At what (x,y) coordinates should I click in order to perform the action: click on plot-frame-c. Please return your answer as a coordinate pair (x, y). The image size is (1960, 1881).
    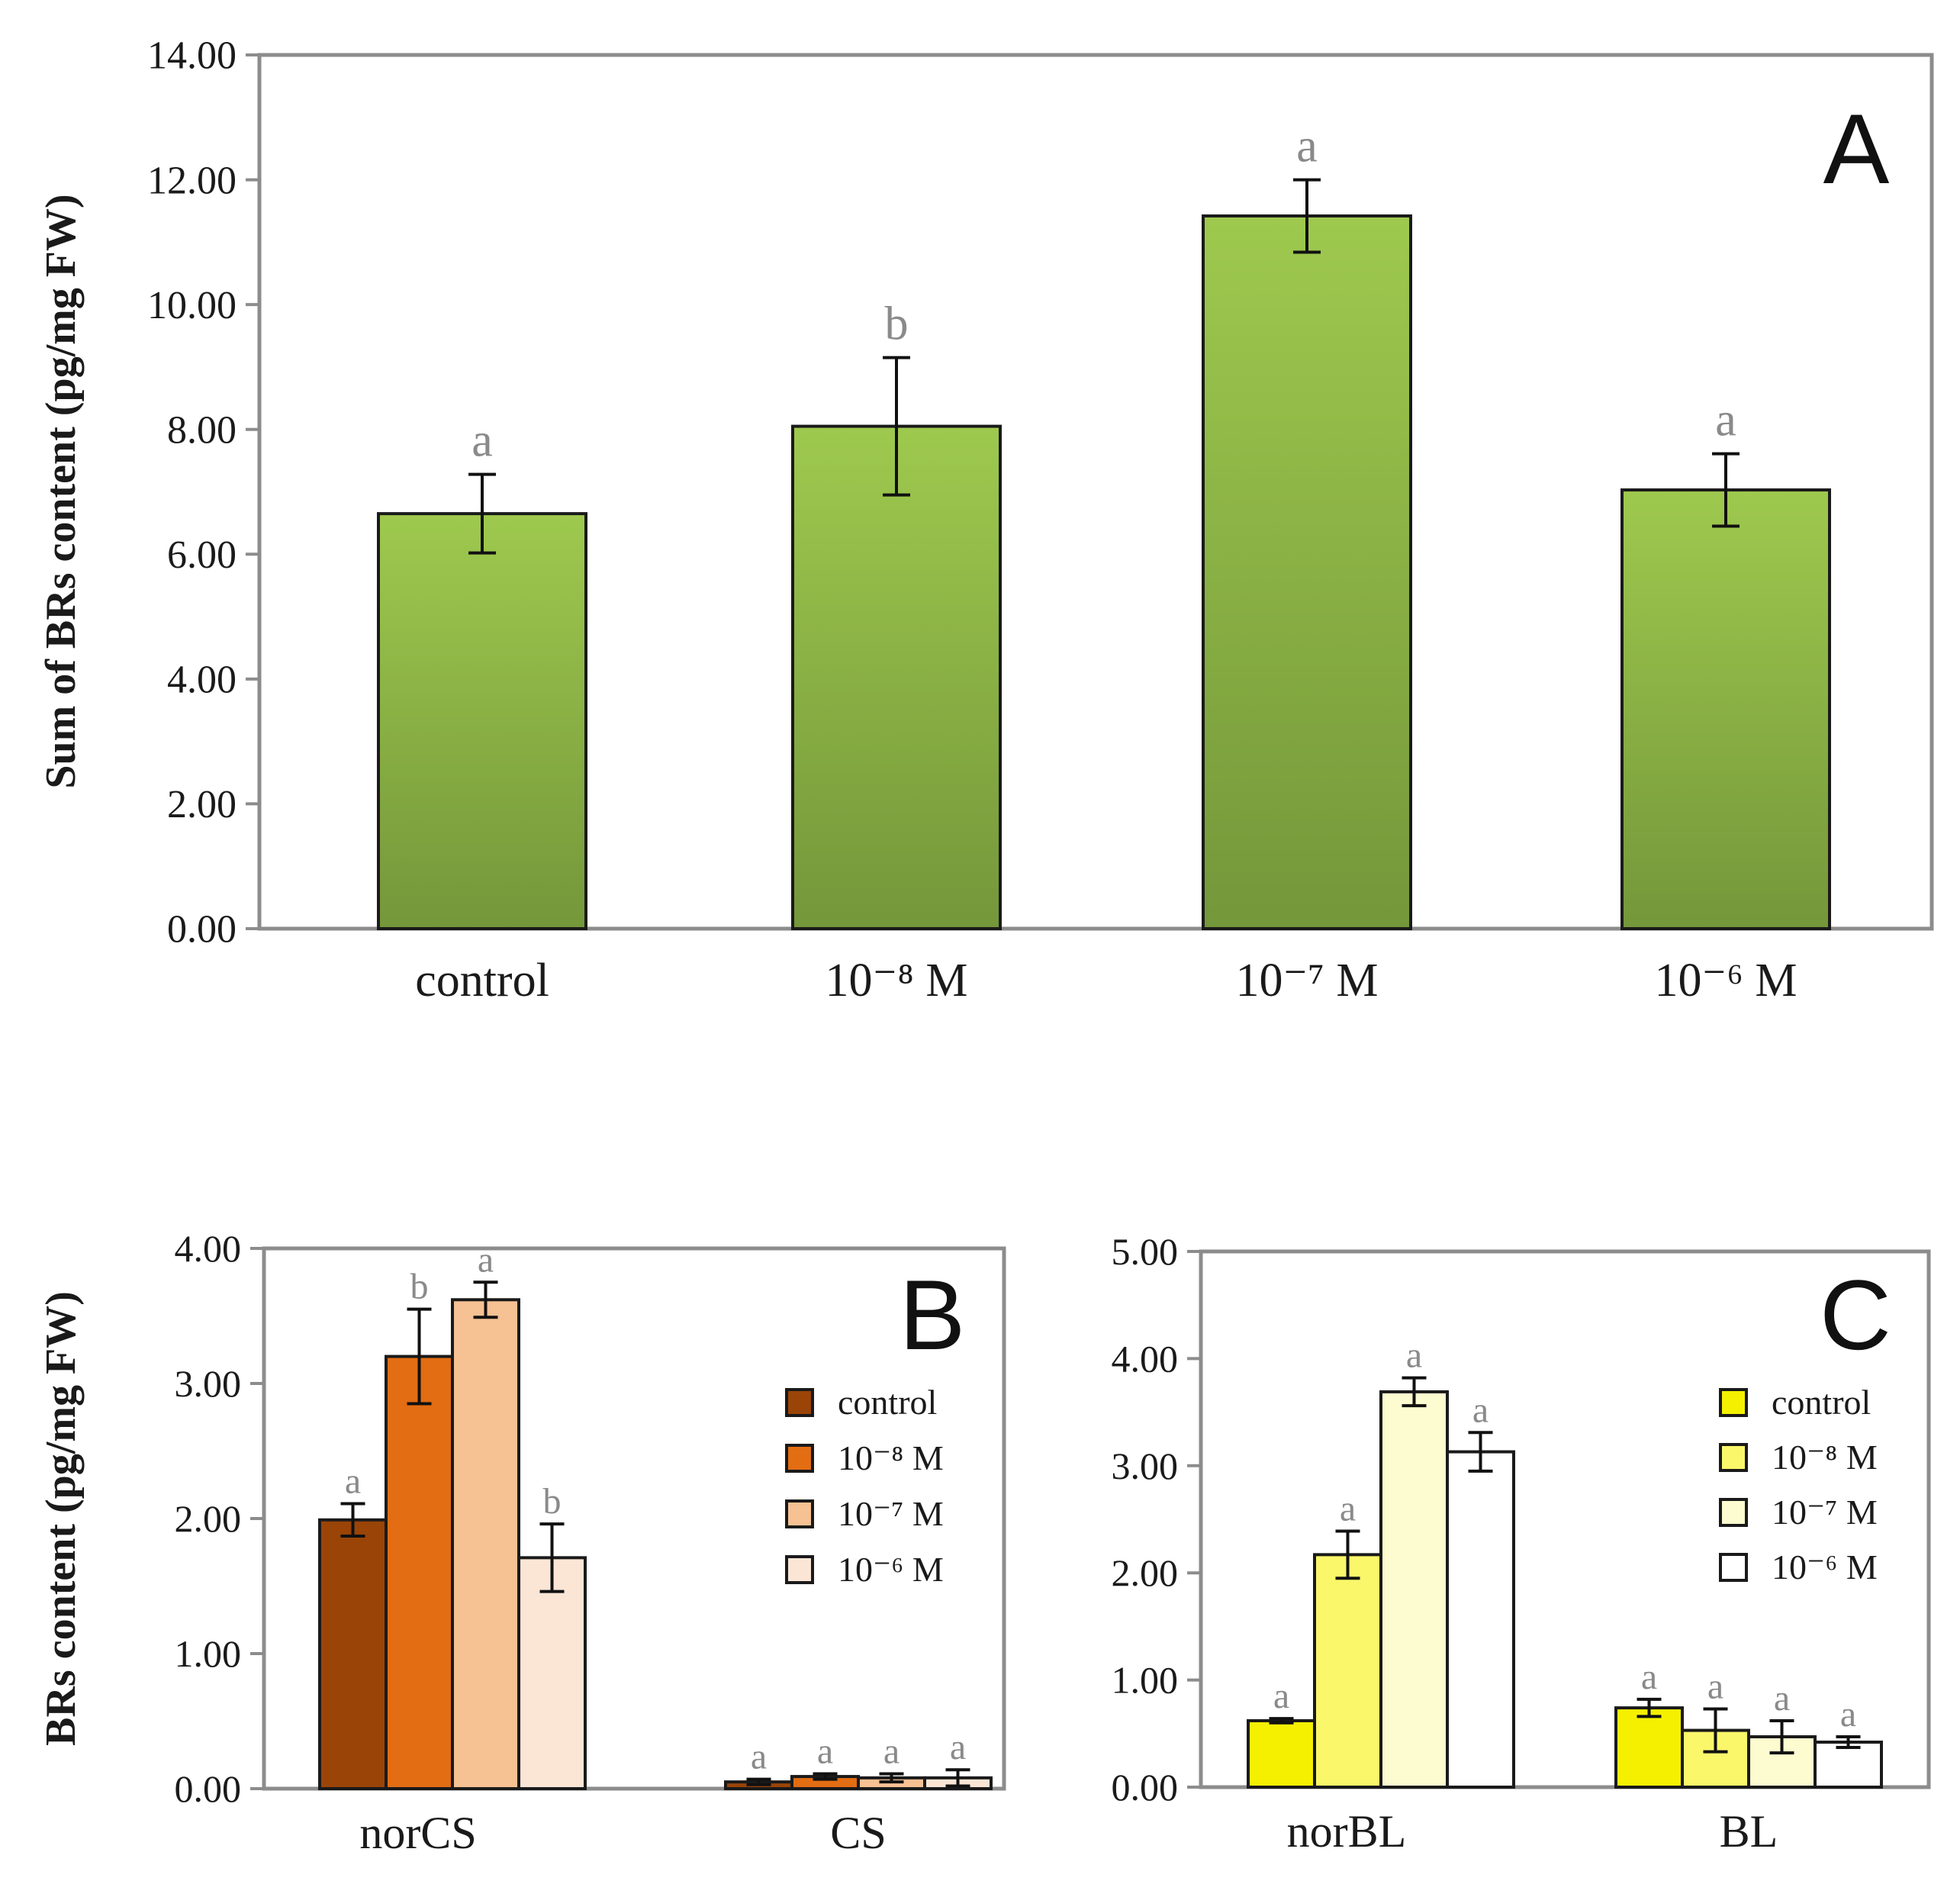
    Looking at the image, I should click on (1565, 1519).